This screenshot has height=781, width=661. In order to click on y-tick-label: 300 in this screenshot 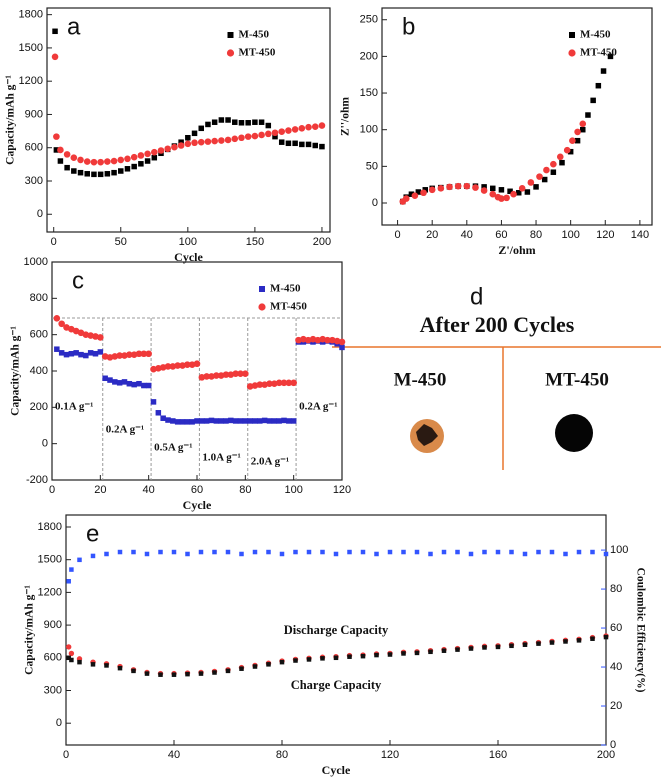, I will do `click(34, 181)`.